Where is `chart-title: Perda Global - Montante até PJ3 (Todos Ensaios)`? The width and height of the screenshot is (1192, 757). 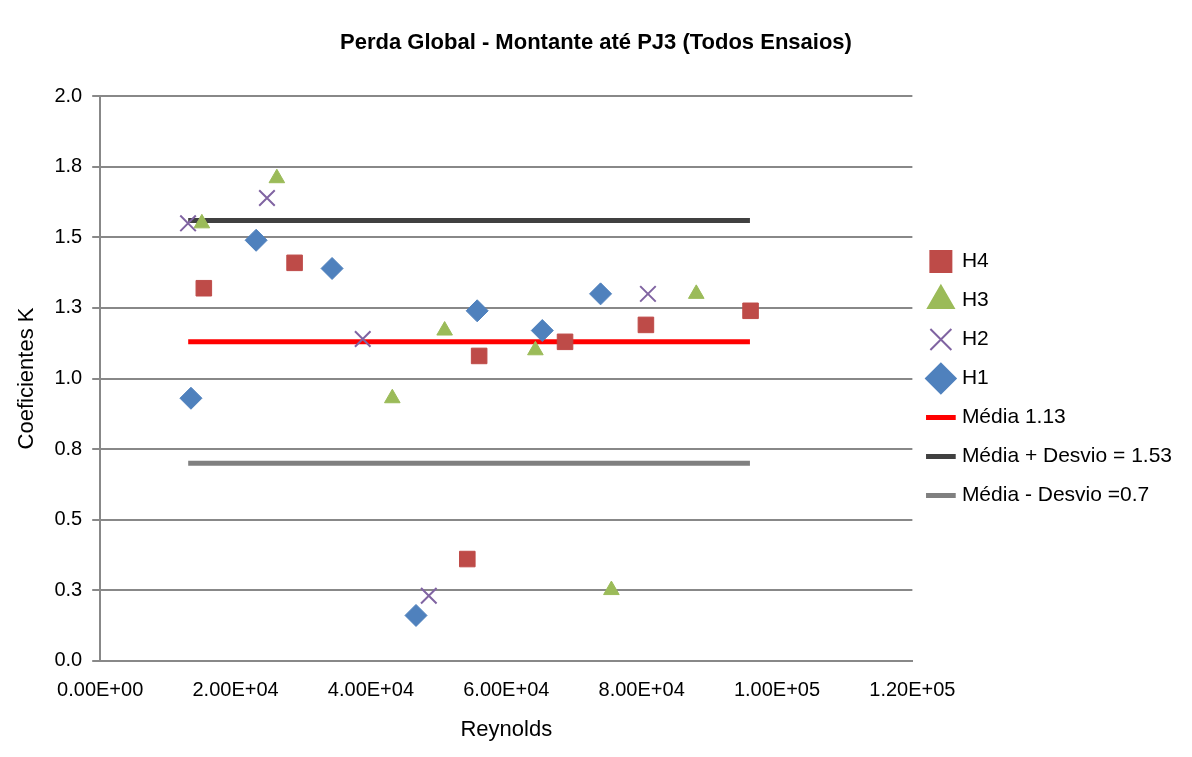
chart-title: Perda Global - Montante até PJ3 (Todos Ensaios) is located at coordinates (596, 42).